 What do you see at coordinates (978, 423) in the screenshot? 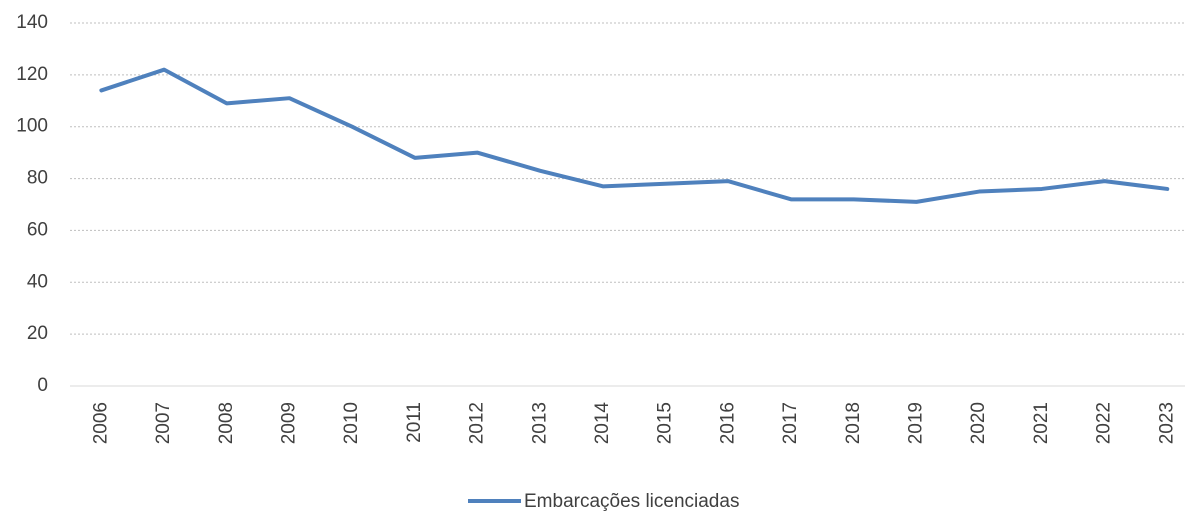
I see `x-tick-label: 2020` at bounding box center [978, 423].